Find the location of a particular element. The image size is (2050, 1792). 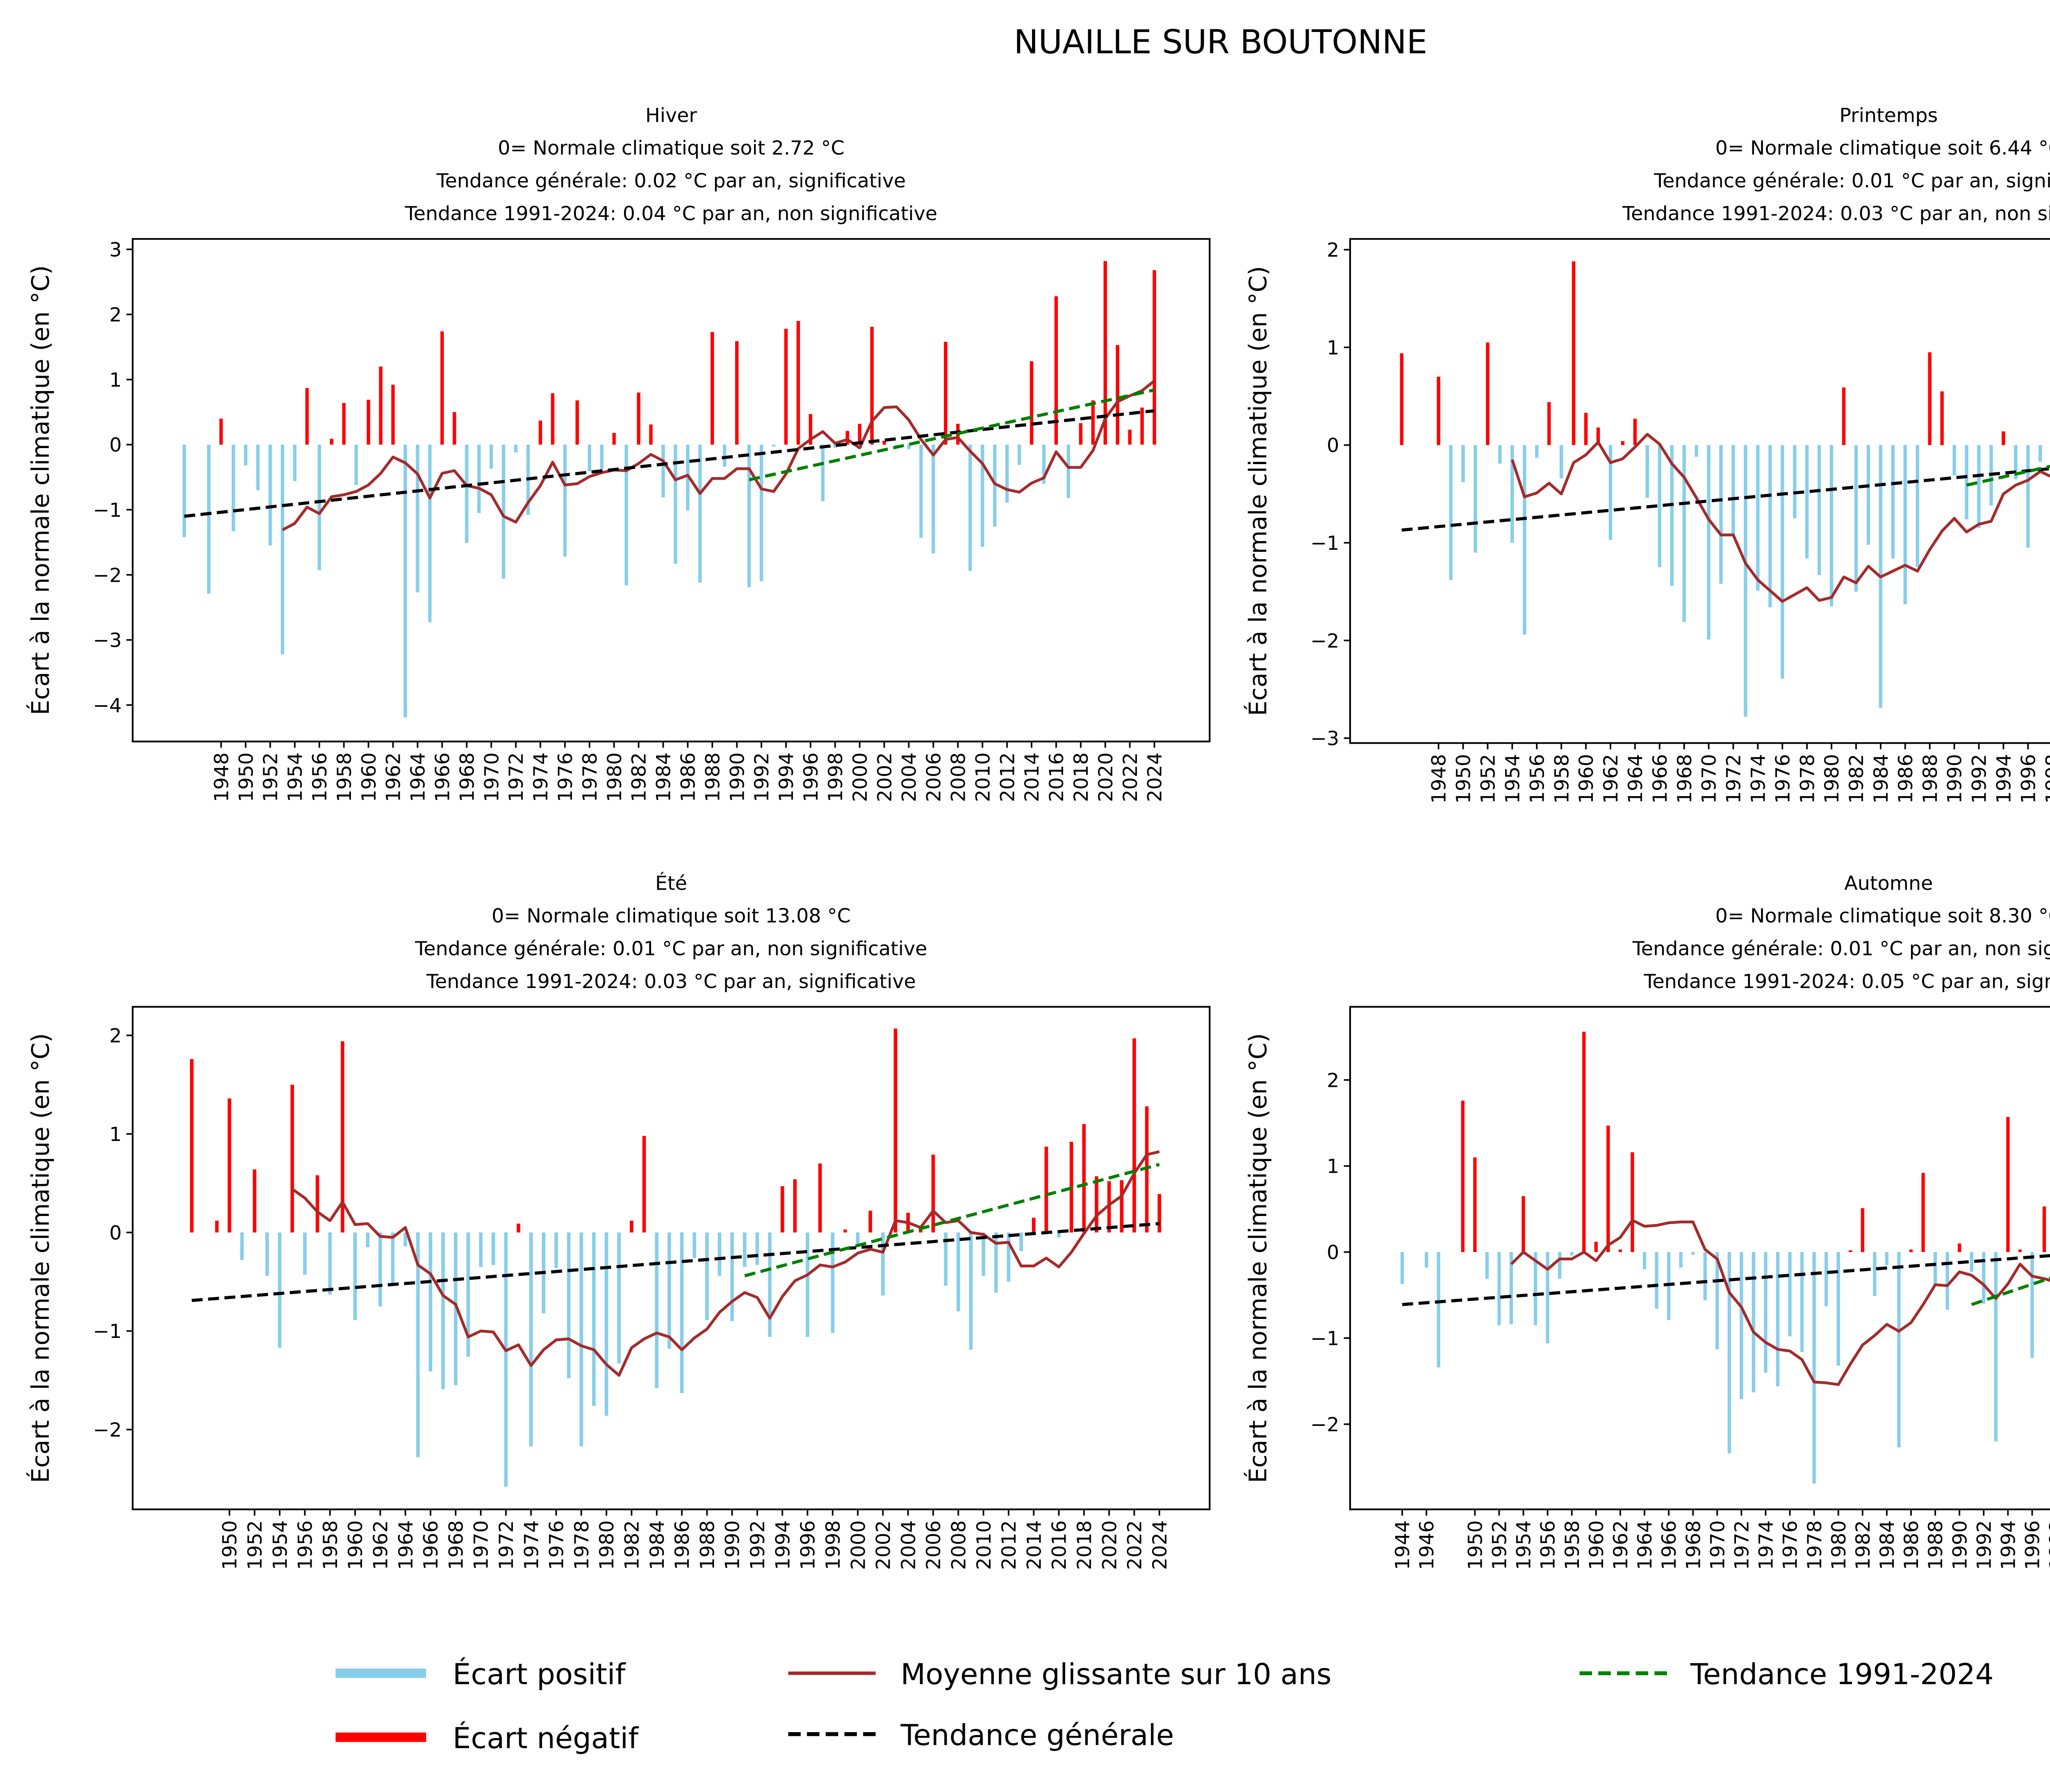

x-tick-label: 2004 is located at coordinates (909, 777).